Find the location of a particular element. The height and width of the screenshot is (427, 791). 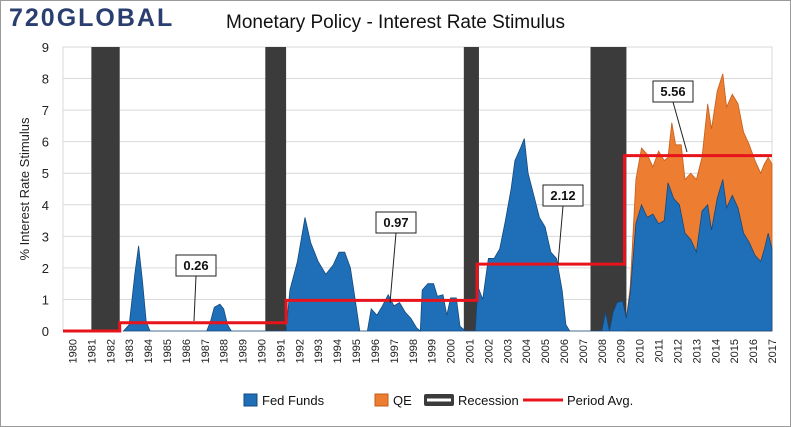

y-tick-label: 8 is located at coordinates (45, 79).